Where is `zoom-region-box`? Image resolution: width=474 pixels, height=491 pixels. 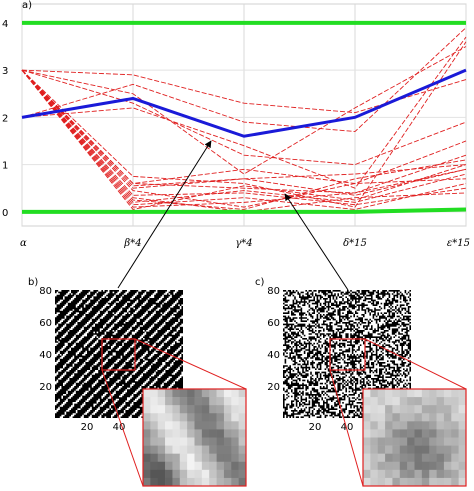 zoom-region-box is located at coordinates (118, 354).